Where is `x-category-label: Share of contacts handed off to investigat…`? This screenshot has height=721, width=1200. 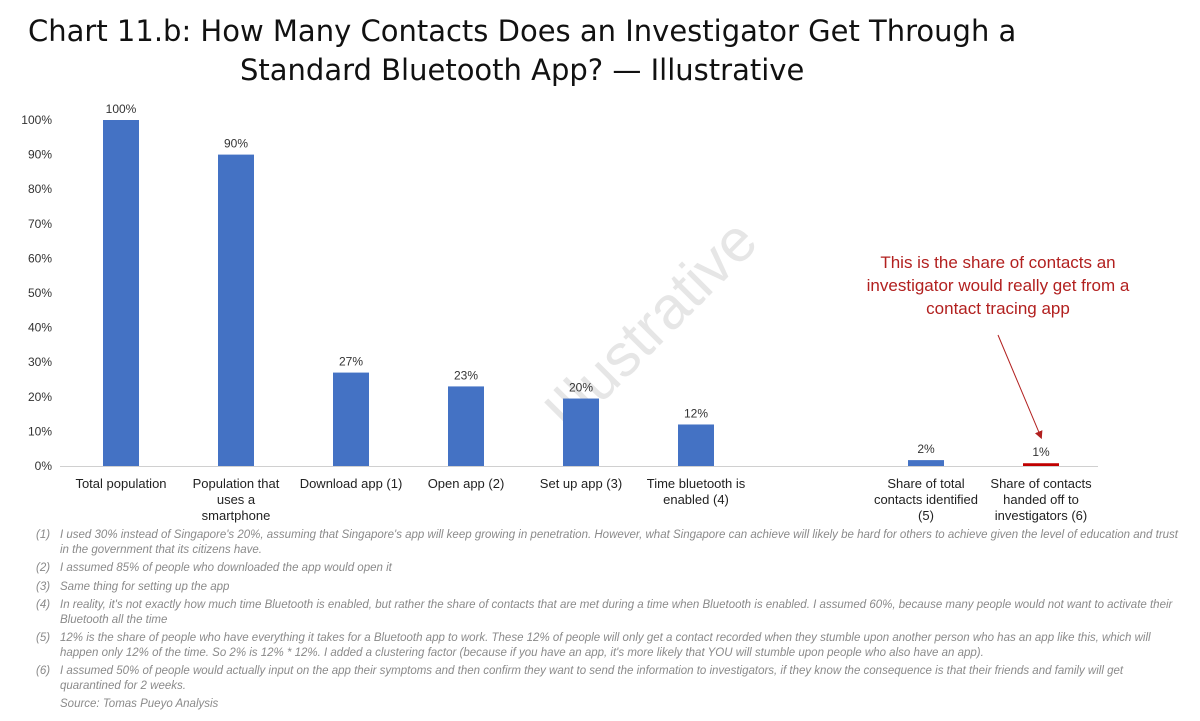 x-category-label: Share of contacts handed off to investigat… is located at coordinates (1041, 499).